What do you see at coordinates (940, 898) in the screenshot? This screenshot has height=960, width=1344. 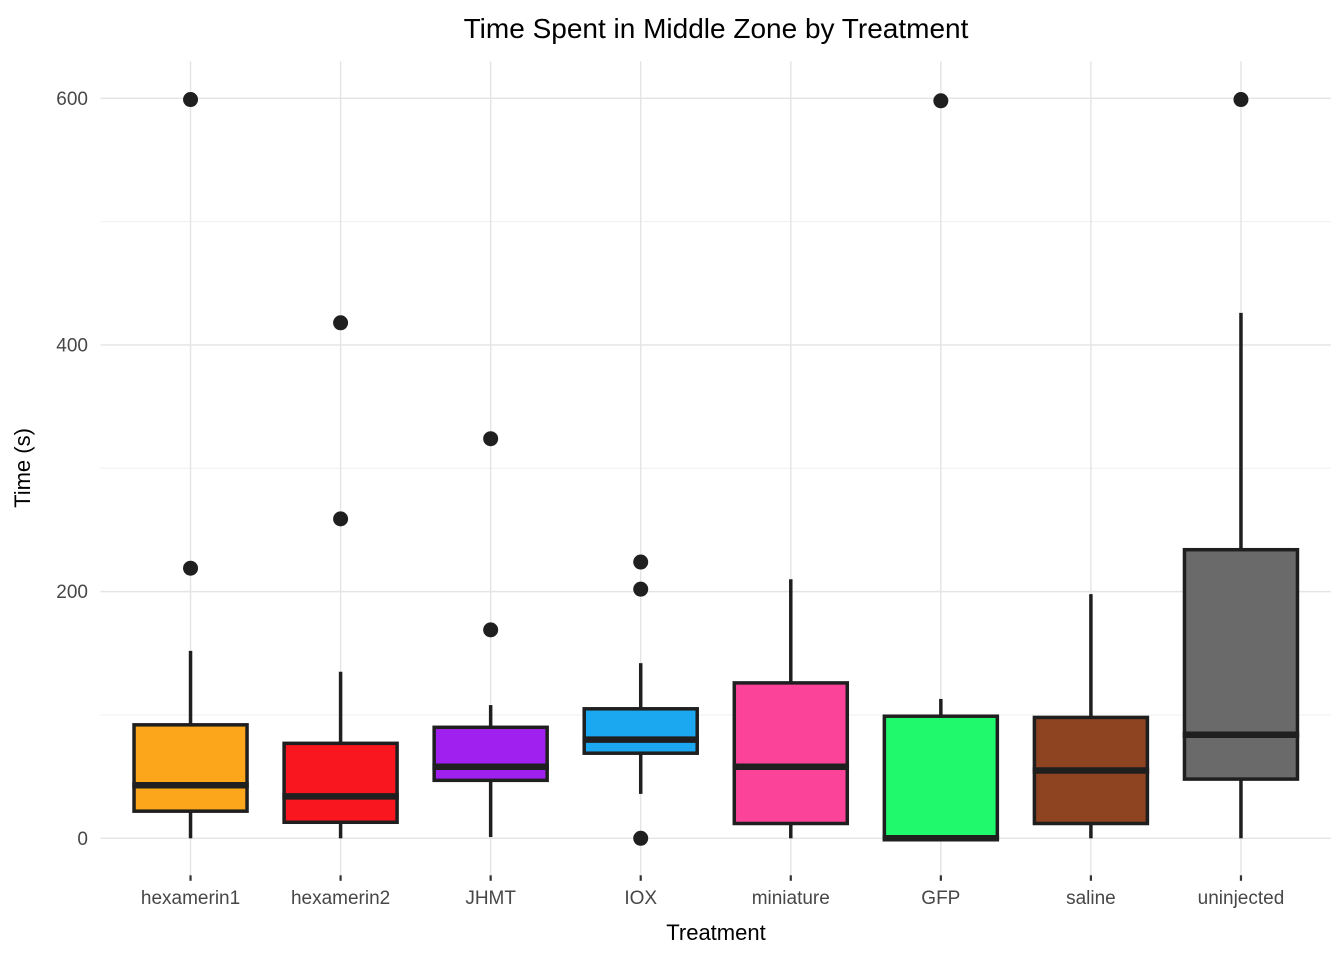 I see `x-tick-label-GFP: GFP` at bounding box center [940, 898].